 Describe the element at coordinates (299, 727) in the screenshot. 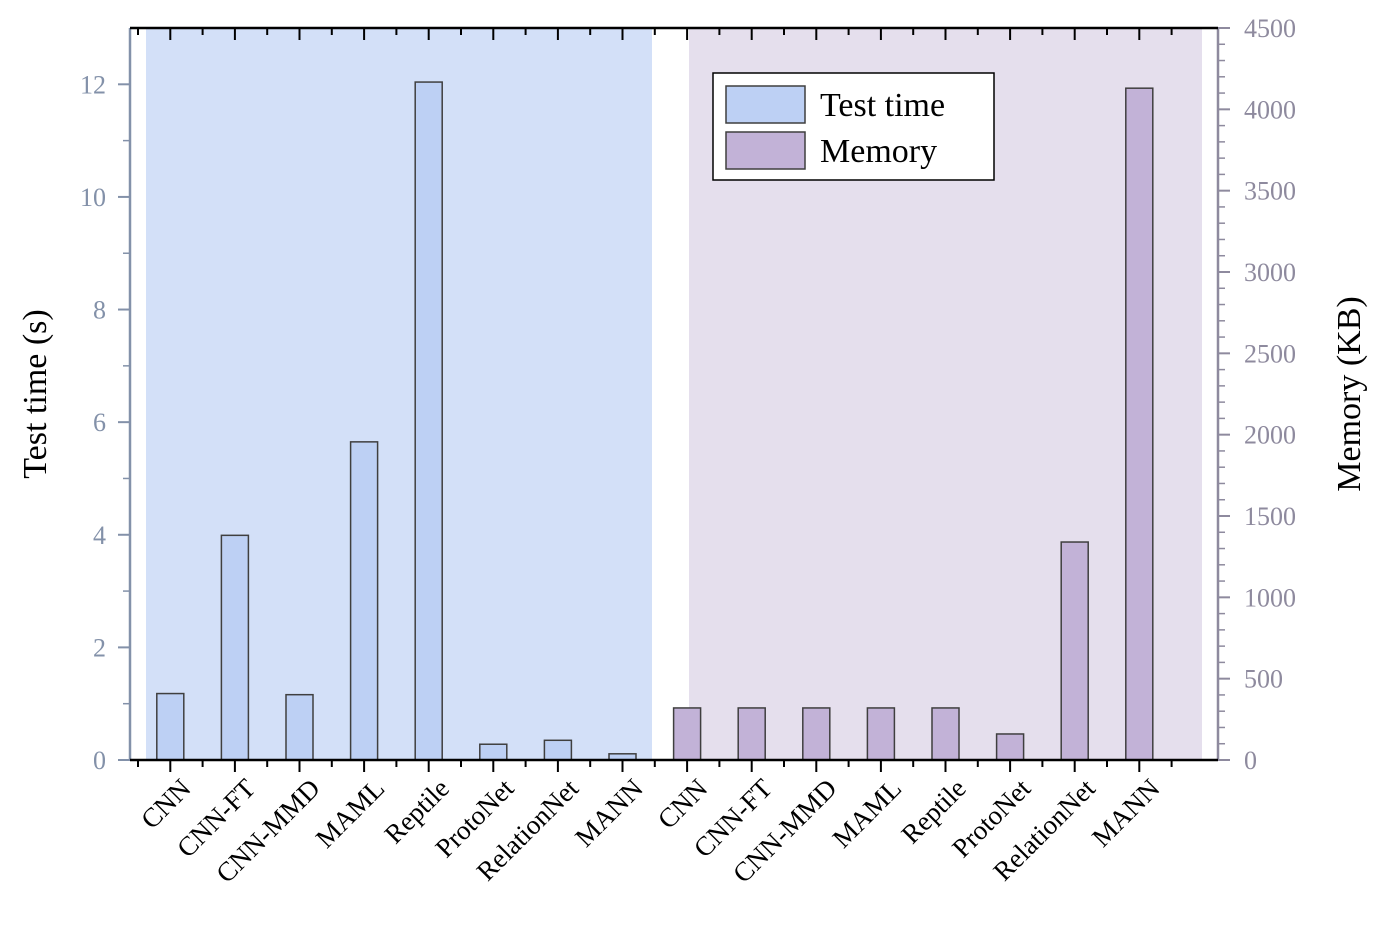

I see `test-time-bar-cnn-mmd` at that location.